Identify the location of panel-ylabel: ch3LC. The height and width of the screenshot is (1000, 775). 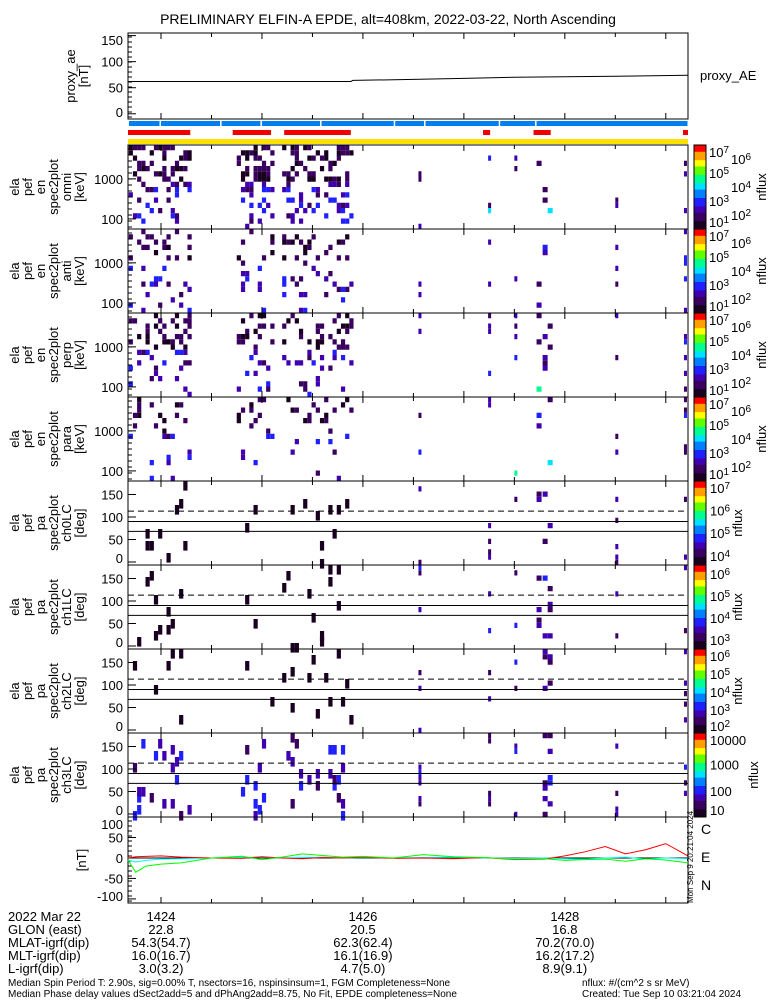
(66, 775).